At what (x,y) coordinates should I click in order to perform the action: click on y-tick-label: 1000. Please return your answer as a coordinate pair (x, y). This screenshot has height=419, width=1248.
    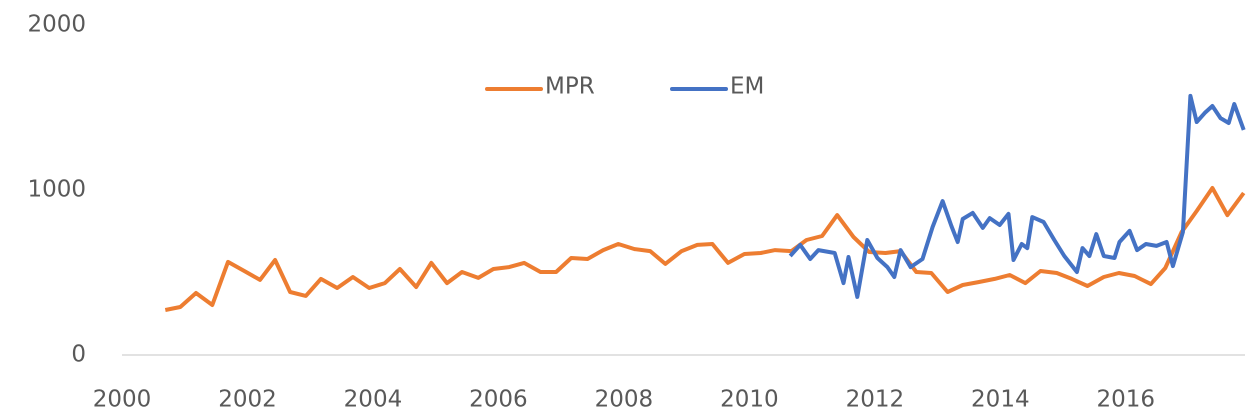
    Looking at the image, I should click on (56, 190).